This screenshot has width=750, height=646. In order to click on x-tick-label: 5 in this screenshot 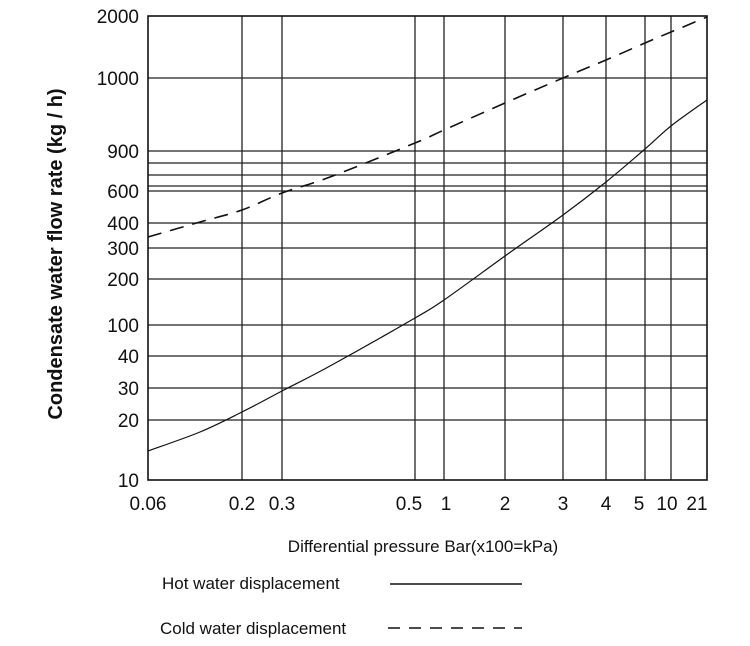, I will do `click(639, 504)`.